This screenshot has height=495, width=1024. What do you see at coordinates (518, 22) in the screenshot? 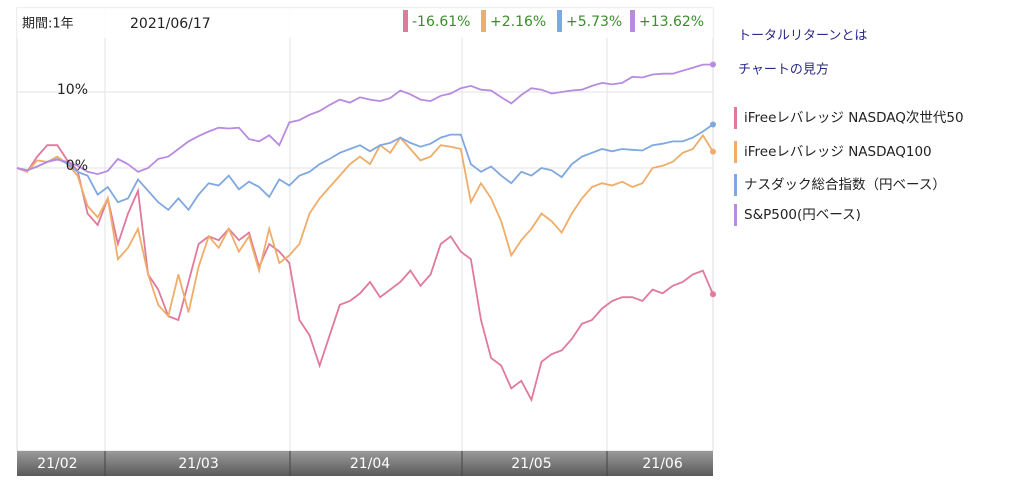
I see `return-label: +2.16%` at bounding box center [518, 22].